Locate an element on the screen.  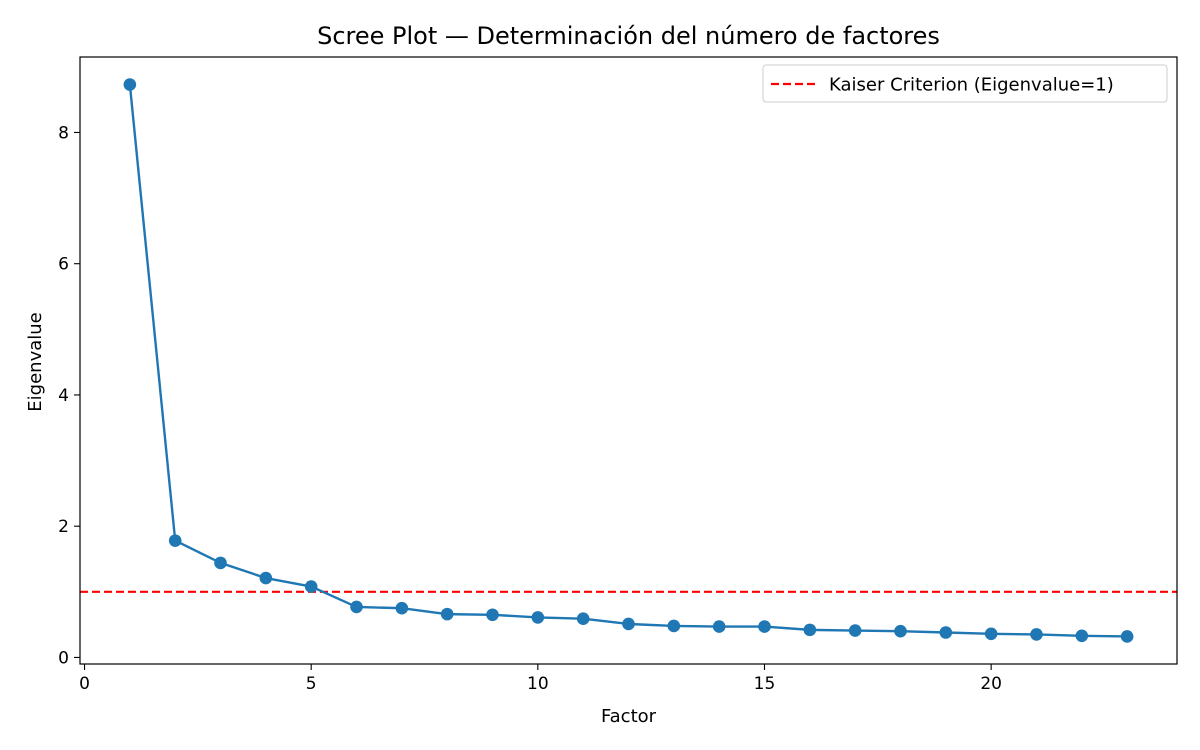
y-tick-label-0: 0 is located at coordinates (63, 658).